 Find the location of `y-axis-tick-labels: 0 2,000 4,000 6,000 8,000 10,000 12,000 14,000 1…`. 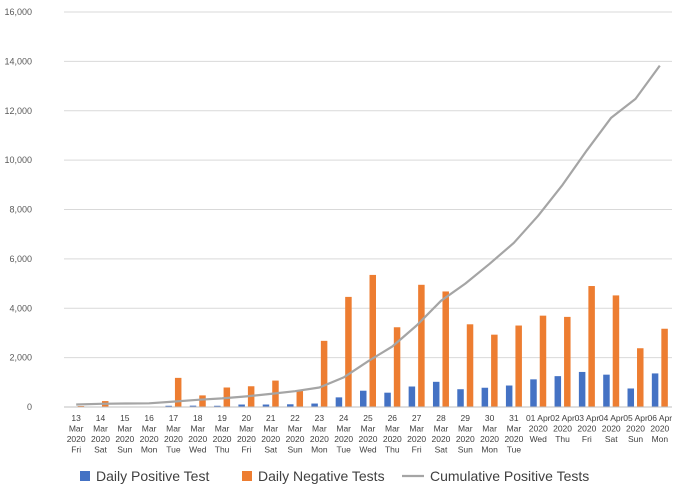

y-axis-tick-labels: 0 2,000 4,000 6,000 8,000 10,000 12,000 14,000 1… is located at coordinates (18, 209).